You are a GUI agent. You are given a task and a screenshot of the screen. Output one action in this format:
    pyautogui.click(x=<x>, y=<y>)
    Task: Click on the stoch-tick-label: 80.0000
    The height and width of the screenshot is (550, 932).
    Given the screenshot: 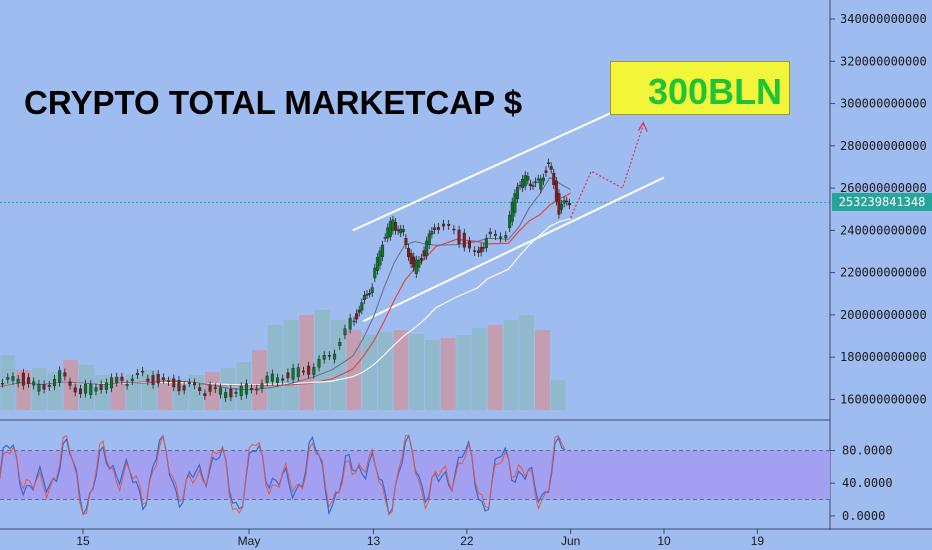 What is the action you would take?
    pyautogui.click(x=867, y=450)
    